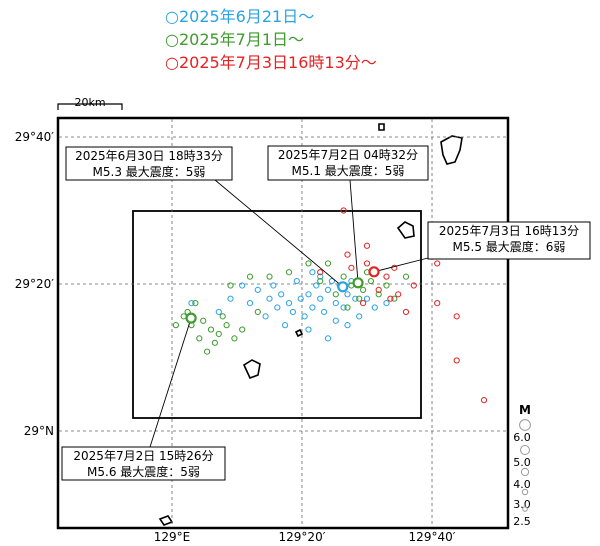  Describe the element at coordinates (143, 456) in the screenshot. I see `annotation-text: 2025年7月2日 15時26分` at that location.